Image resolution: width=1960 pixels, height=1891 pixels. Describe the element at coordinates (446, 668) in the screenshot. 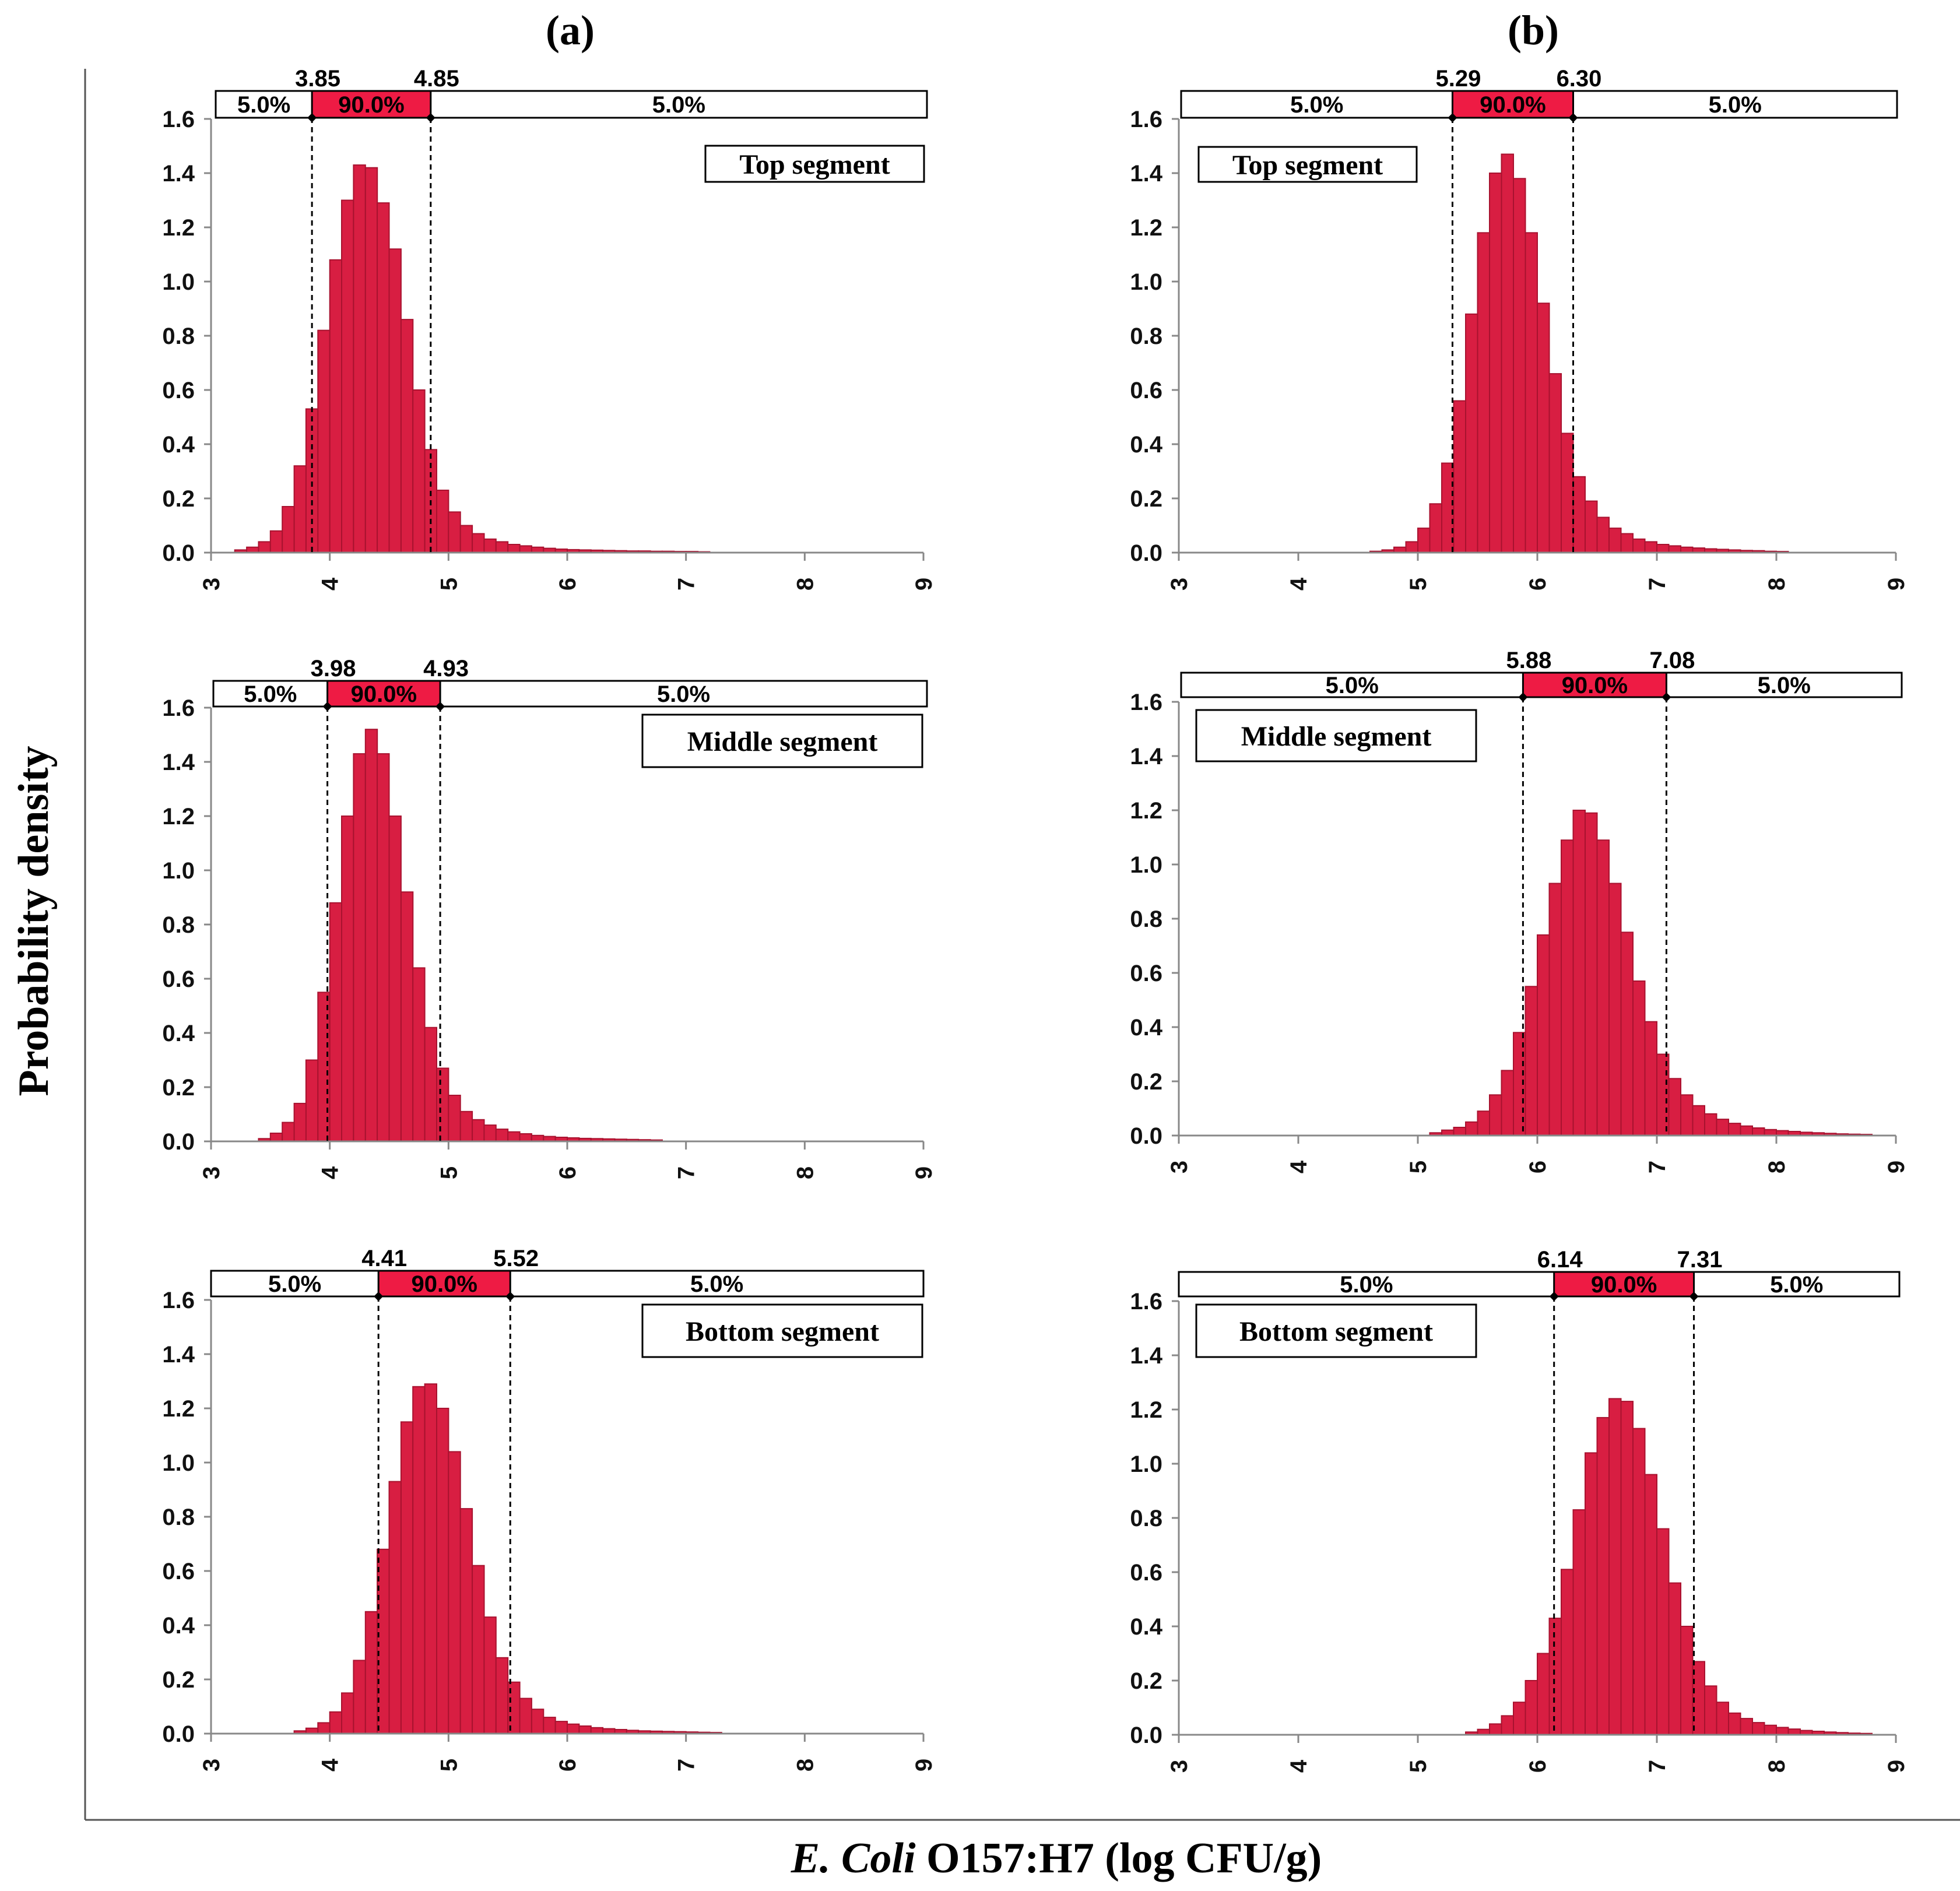

I see `interval-high-label: 4.93` at that location.